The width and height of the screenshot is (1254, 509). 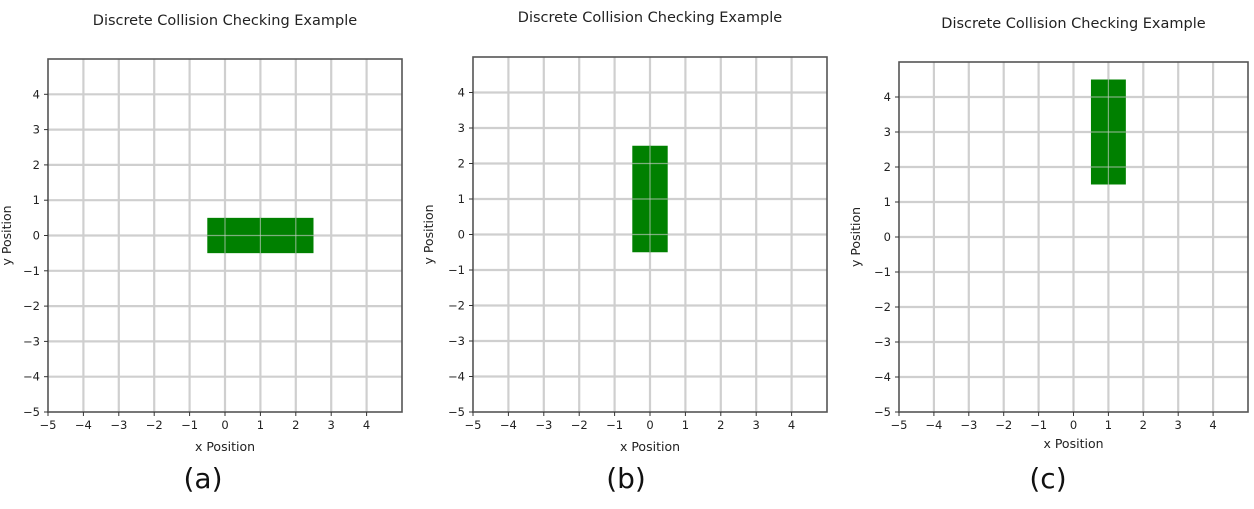 I want to click on panel-caption: (c), so click(x=1048, y=478).